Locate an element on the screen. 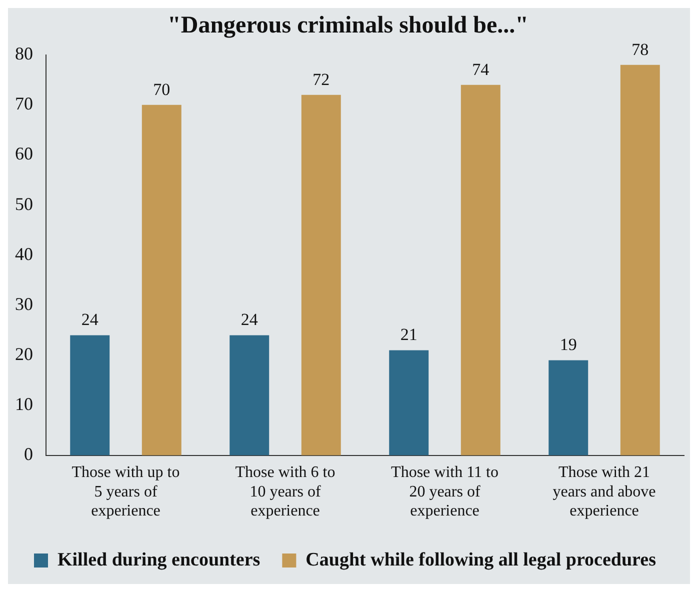 This screenshot has width=698, height=592. y-tick-label: 30 is located at coordinates (24, 304).